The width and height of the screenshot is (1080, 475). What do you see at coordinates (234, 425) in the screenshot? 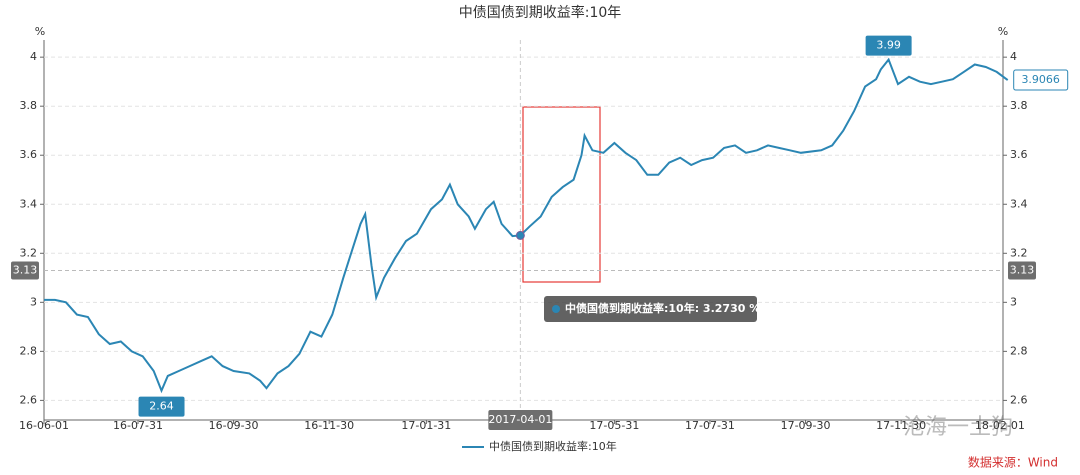
I see `x-tick-label: 16-09-30` at bounding box center [234, 425].